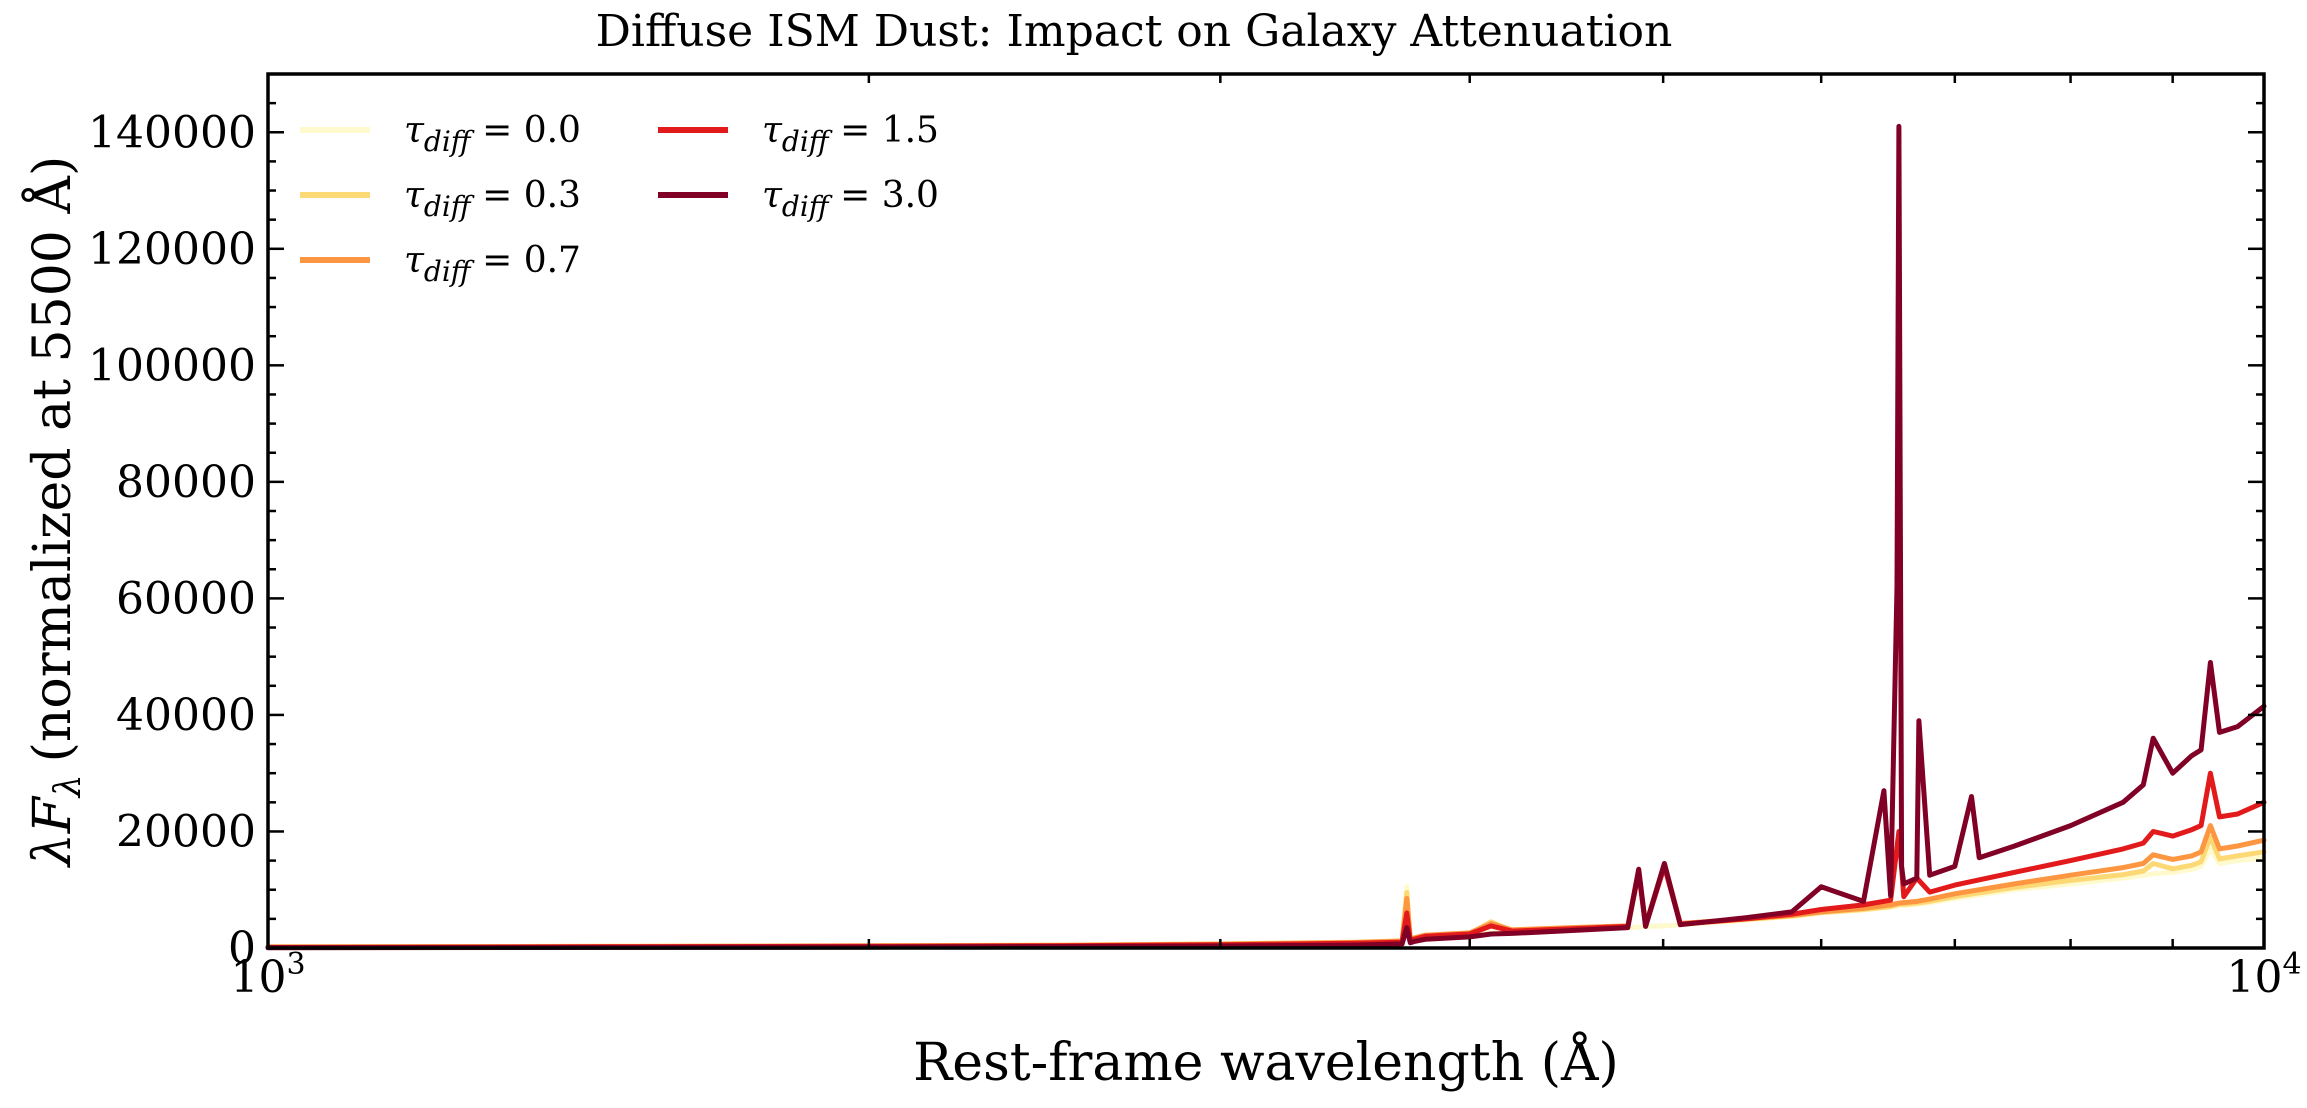 Image resolution: width=2307 pixels, height=1108 pixels. I want to click on legend-label: τdiff = 0.7, so click(492, 264).